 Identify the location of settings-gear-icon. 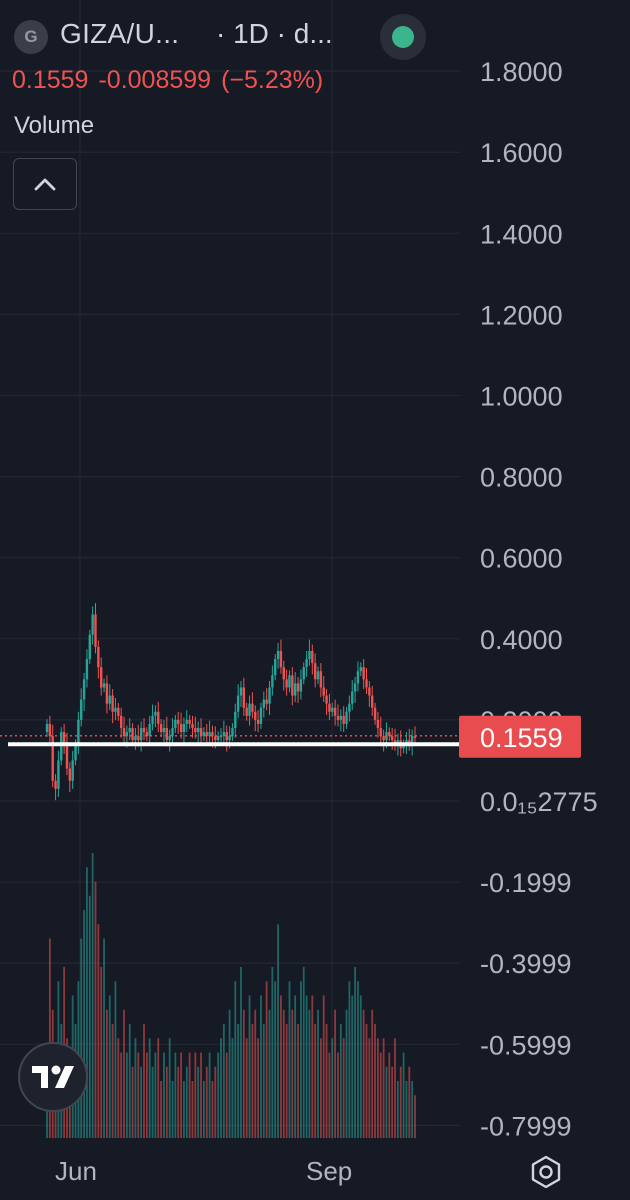
(546, 1172).